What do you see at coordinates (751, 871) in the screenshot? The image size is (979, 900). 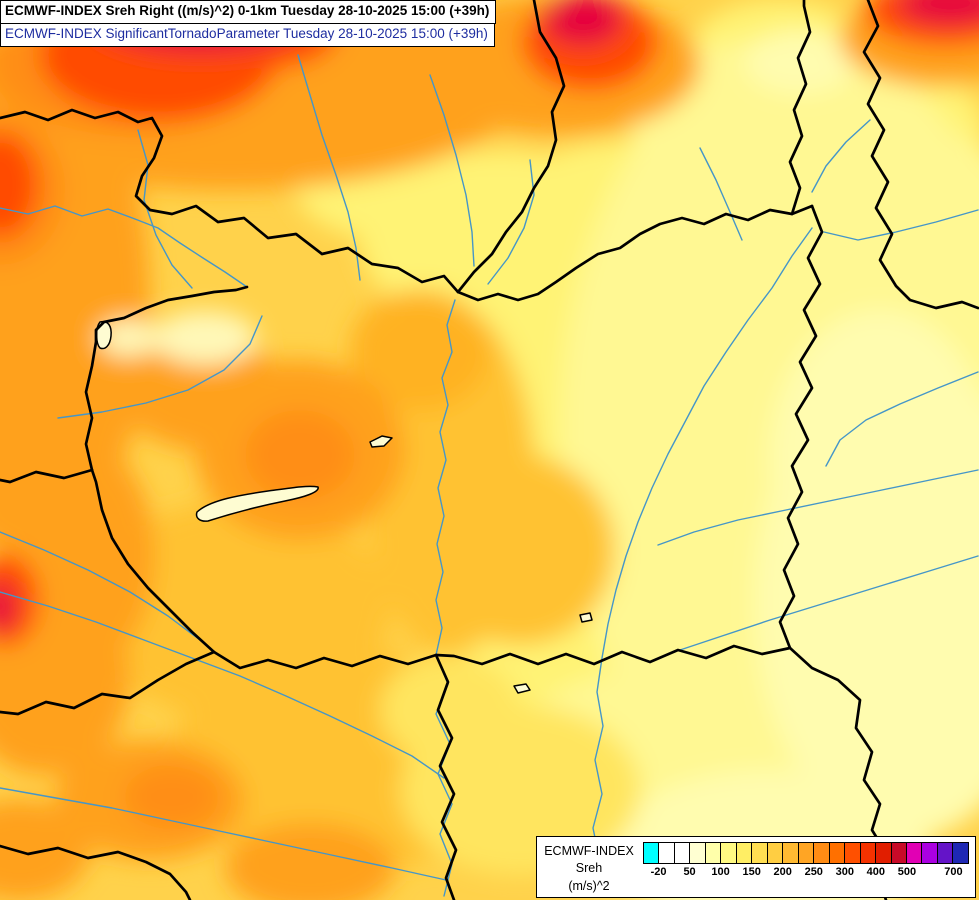 I see `legend-tick-label: 150` at bounding box center [751, 871].